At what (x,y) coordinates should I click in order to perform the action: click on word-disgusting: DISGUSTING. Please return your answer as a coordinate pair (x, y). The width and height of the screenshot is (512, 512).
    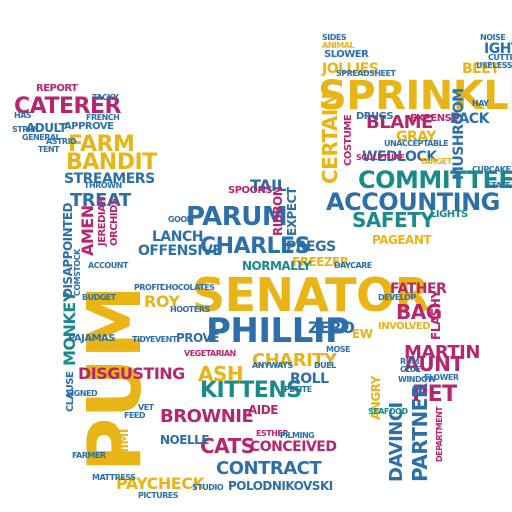
    Looking at the image, I should click on (131, 373).